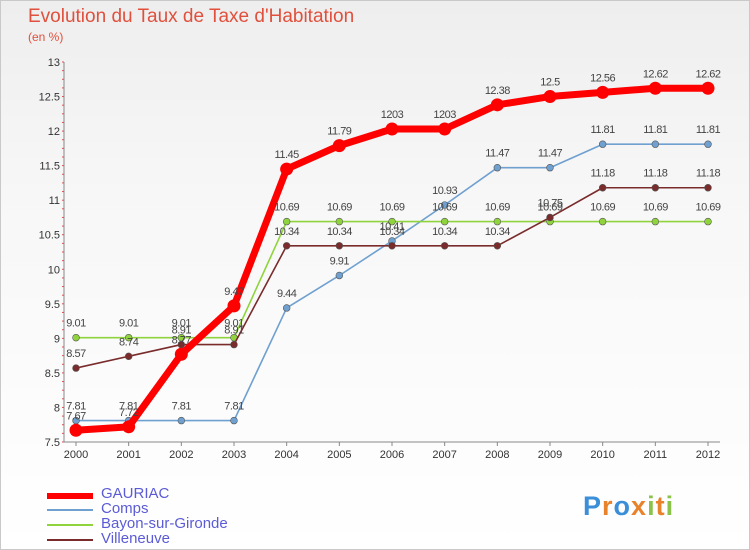 This screenshot has height=550, width=750. Describe the element at coordinates (392, 455) in the screenshot. I see `x-tick-label: 2006` at that location.